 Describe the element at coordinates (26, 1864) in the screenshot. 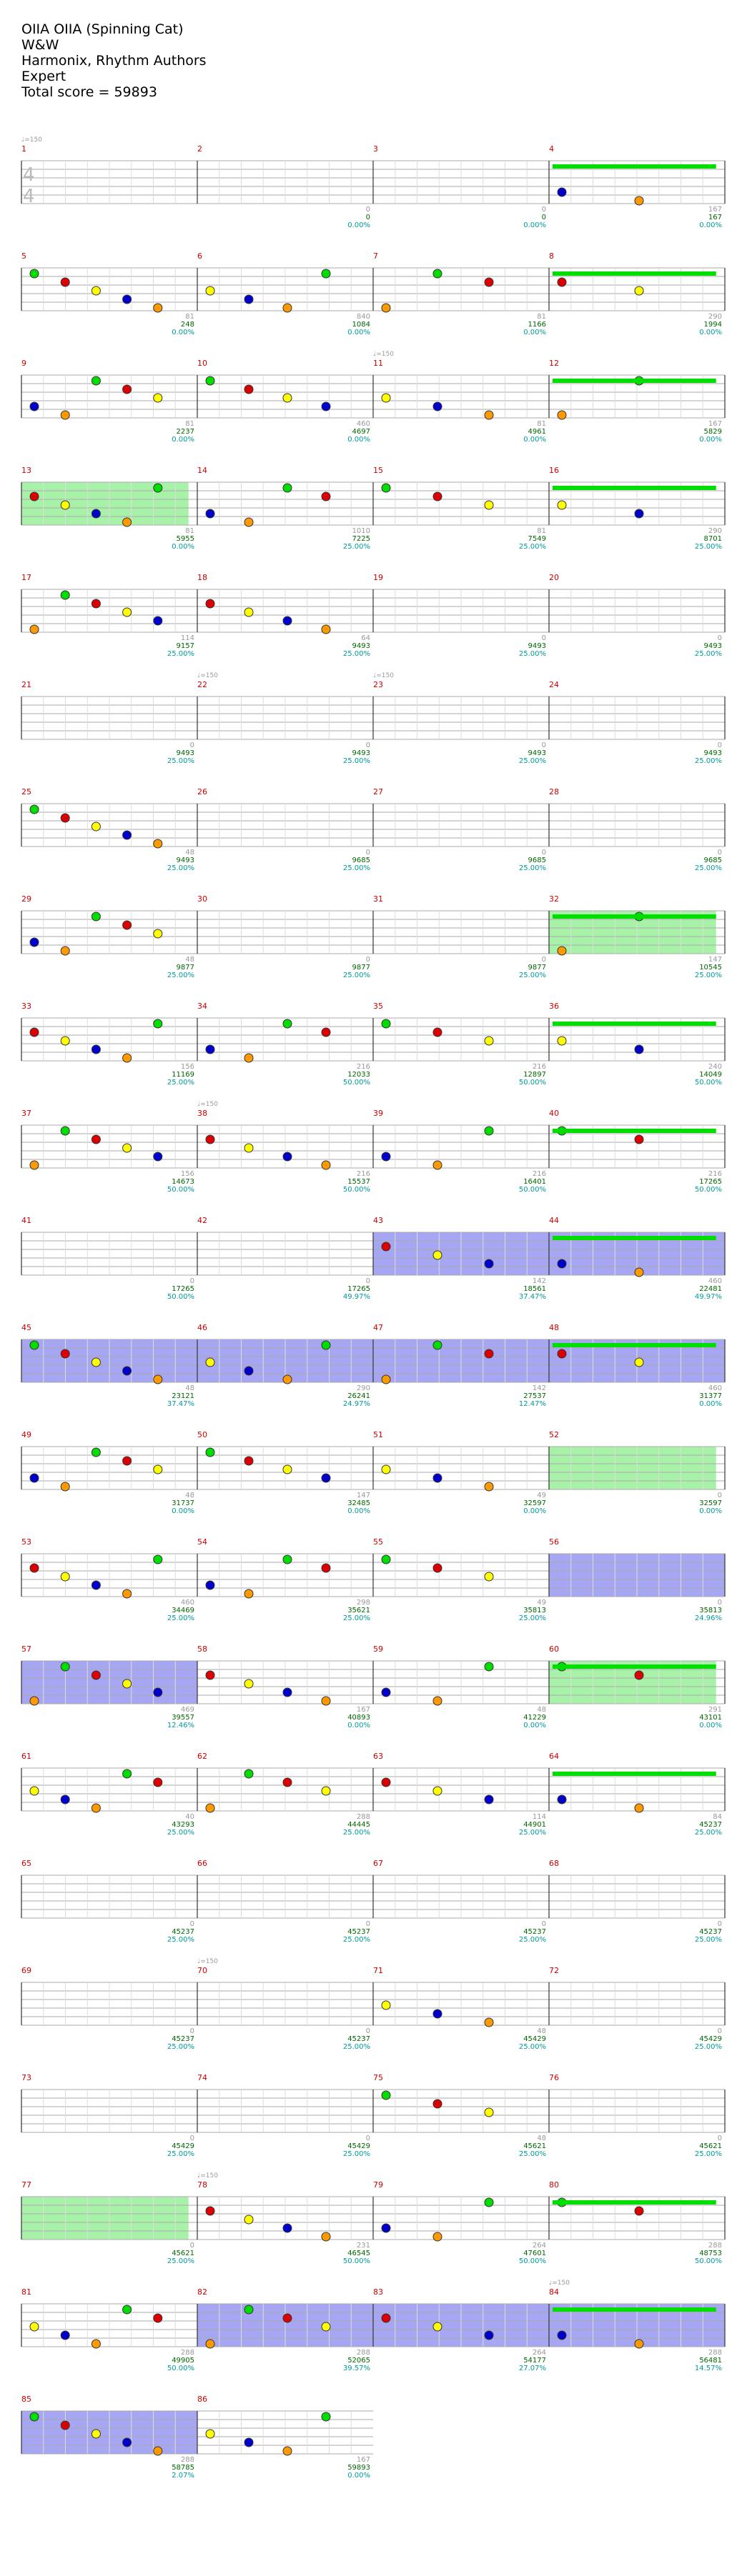

I see `measure-number: 65` at that location.